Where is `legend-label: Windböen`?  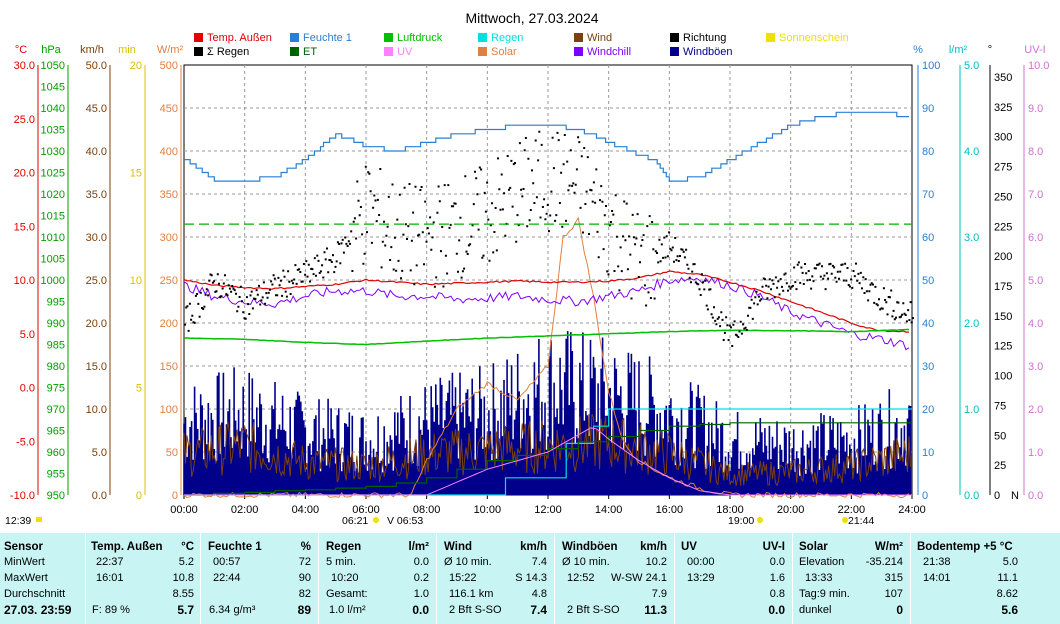
legend-label: Windböen is located at coordinates (708, 52).